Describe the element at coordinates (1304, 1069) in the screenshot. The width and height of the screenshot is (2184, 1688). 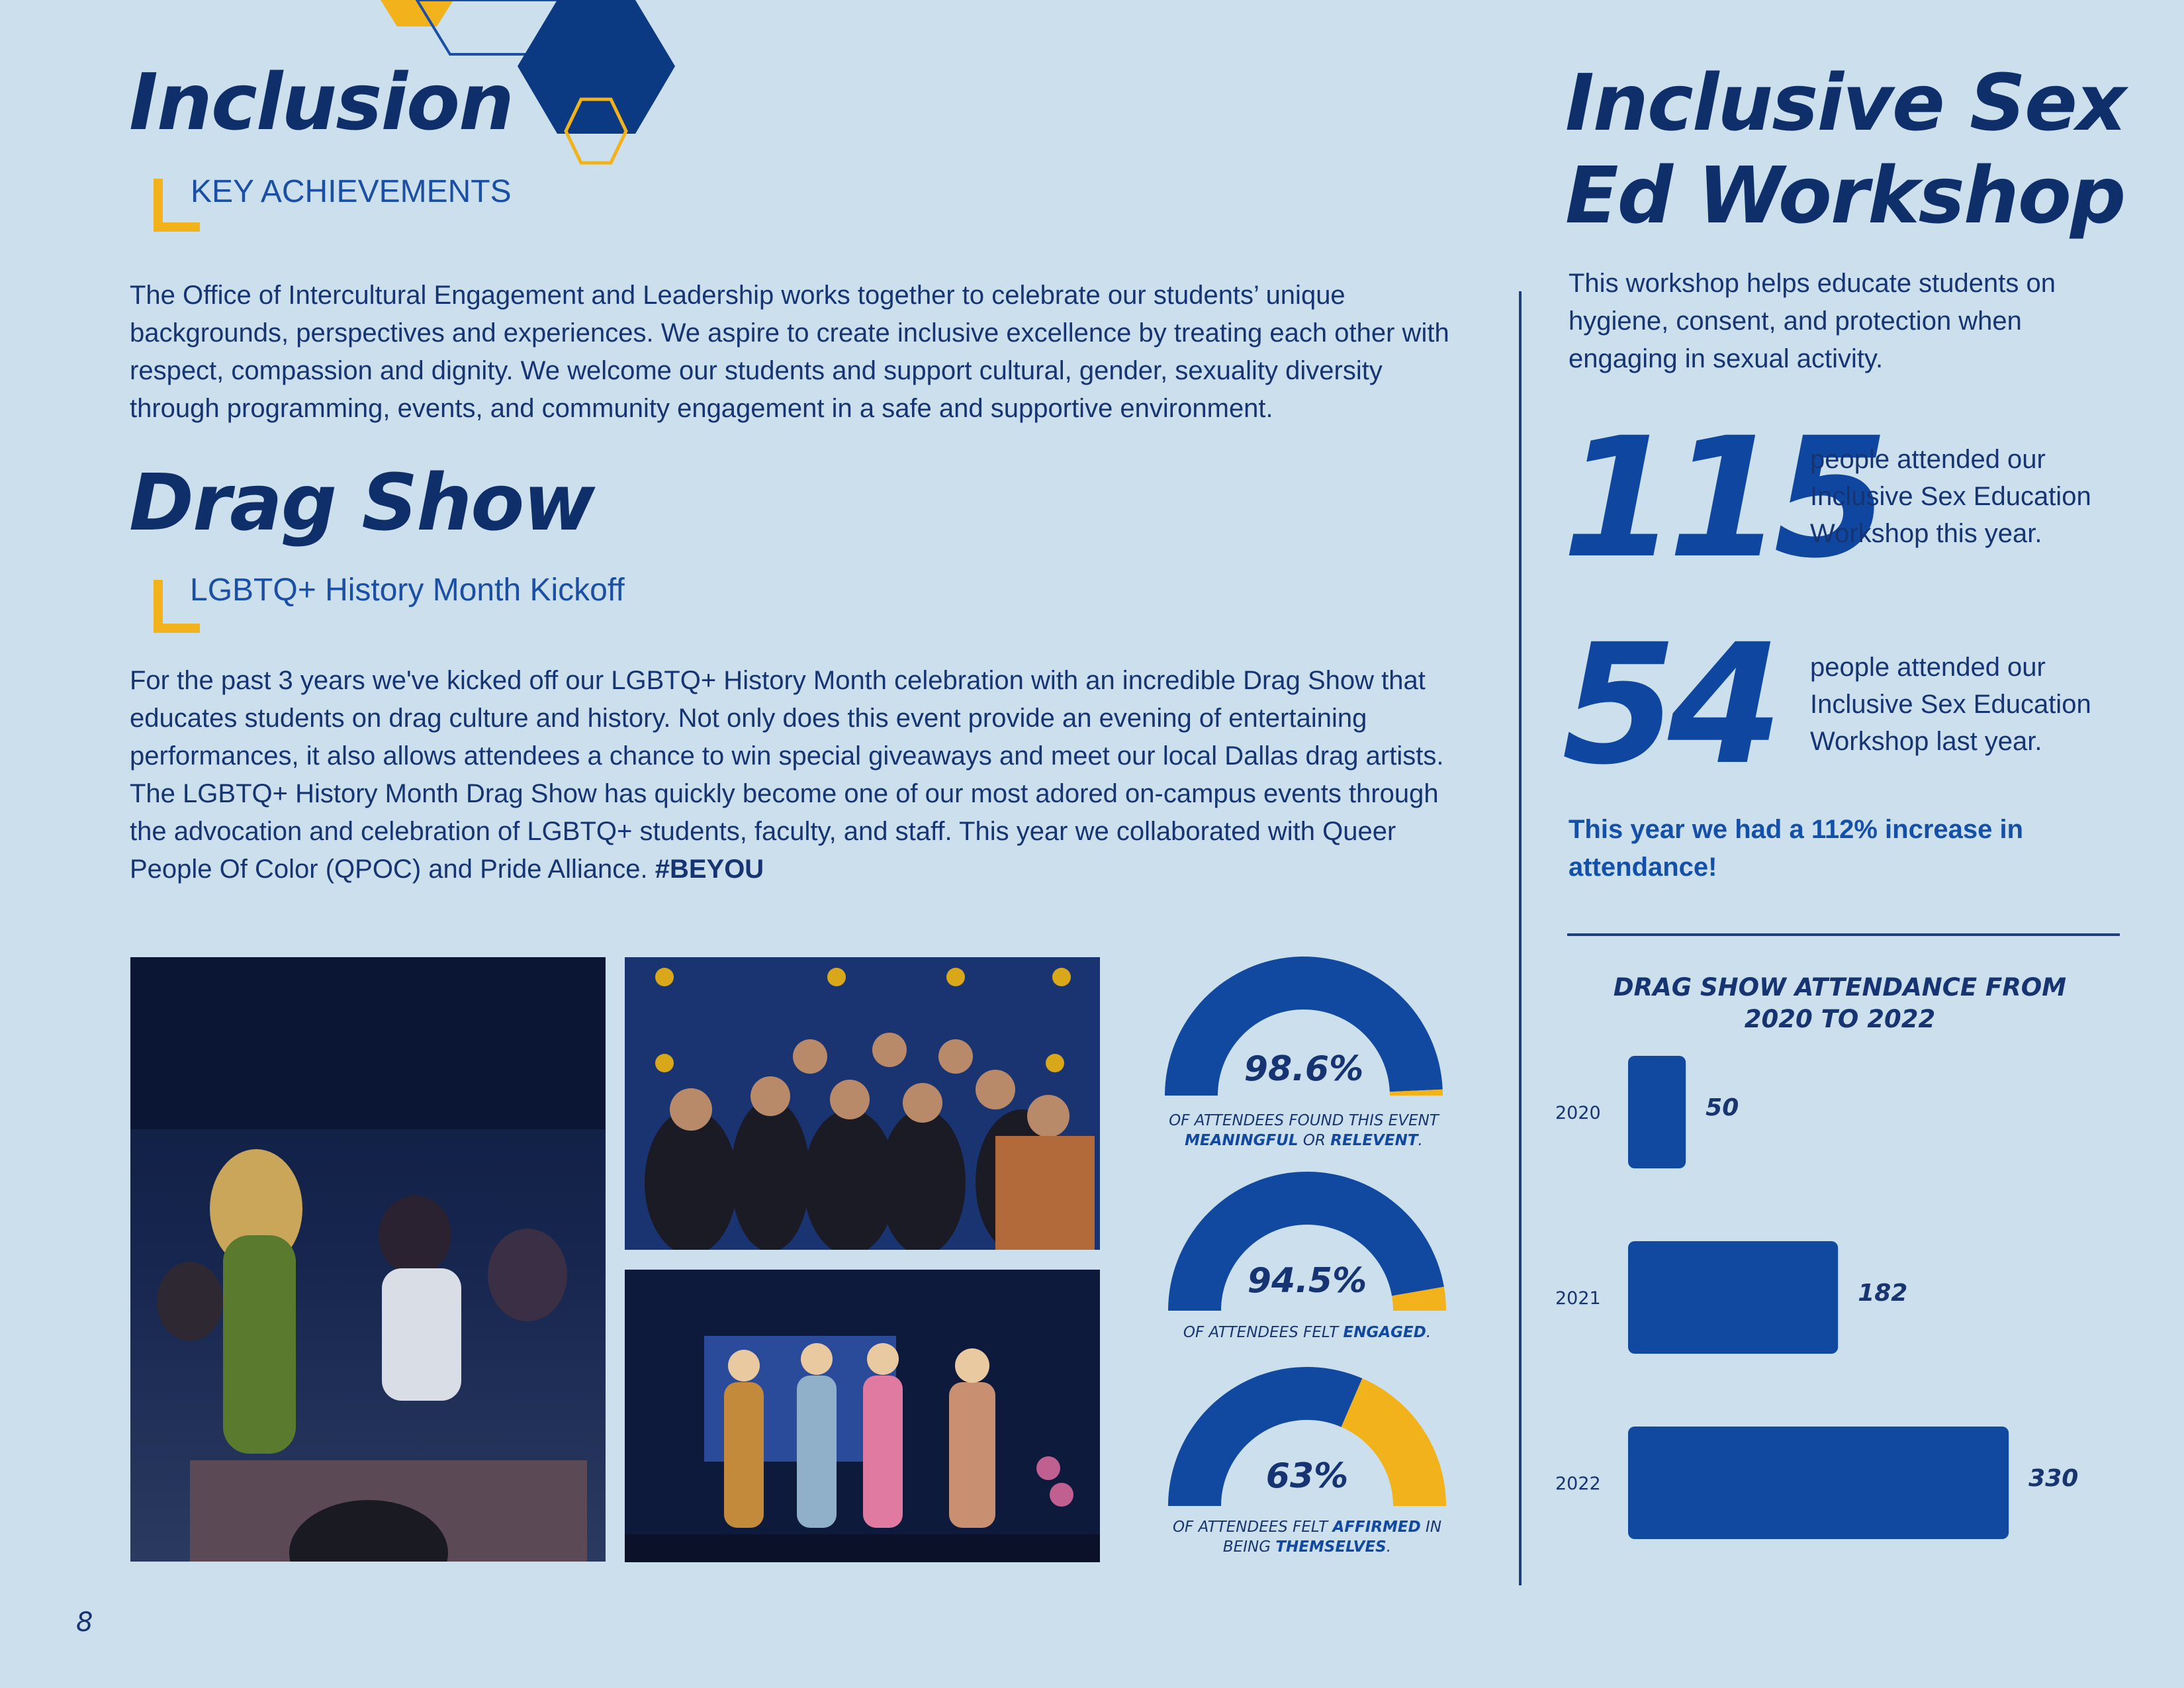
I see `gauge-value-meaningful: 98.6%` at that location.